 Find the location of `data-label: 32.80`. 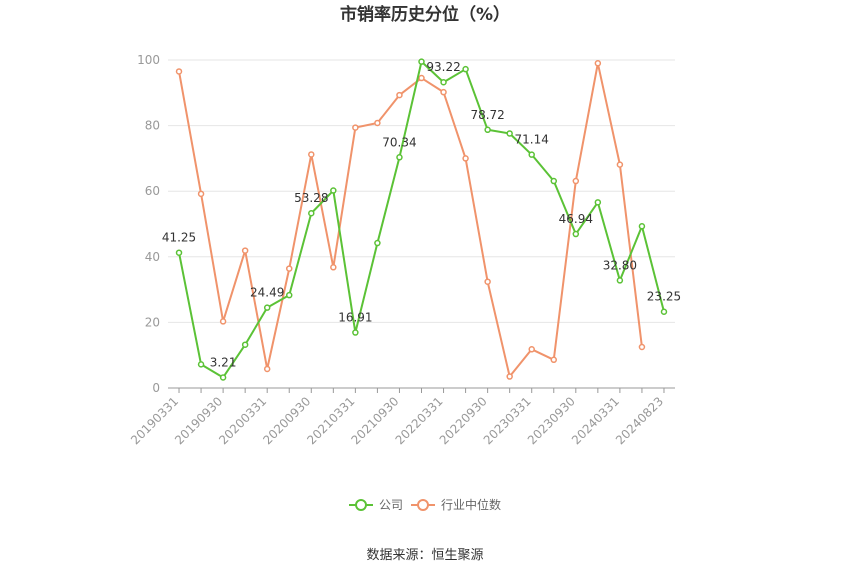

data-label: 32.80 is located at coordinates (620, 265).